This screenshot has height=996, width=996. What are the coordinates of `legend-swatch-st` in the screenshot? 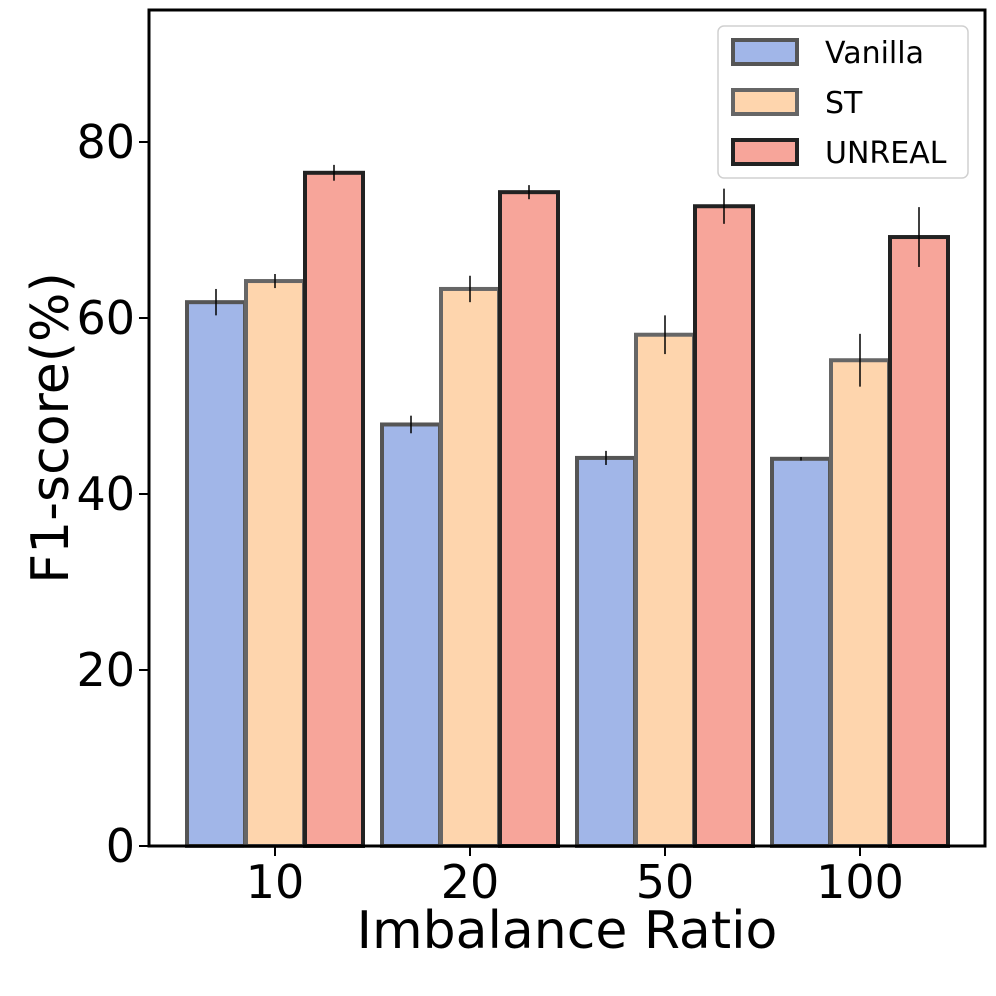 It's located at (765, 102).